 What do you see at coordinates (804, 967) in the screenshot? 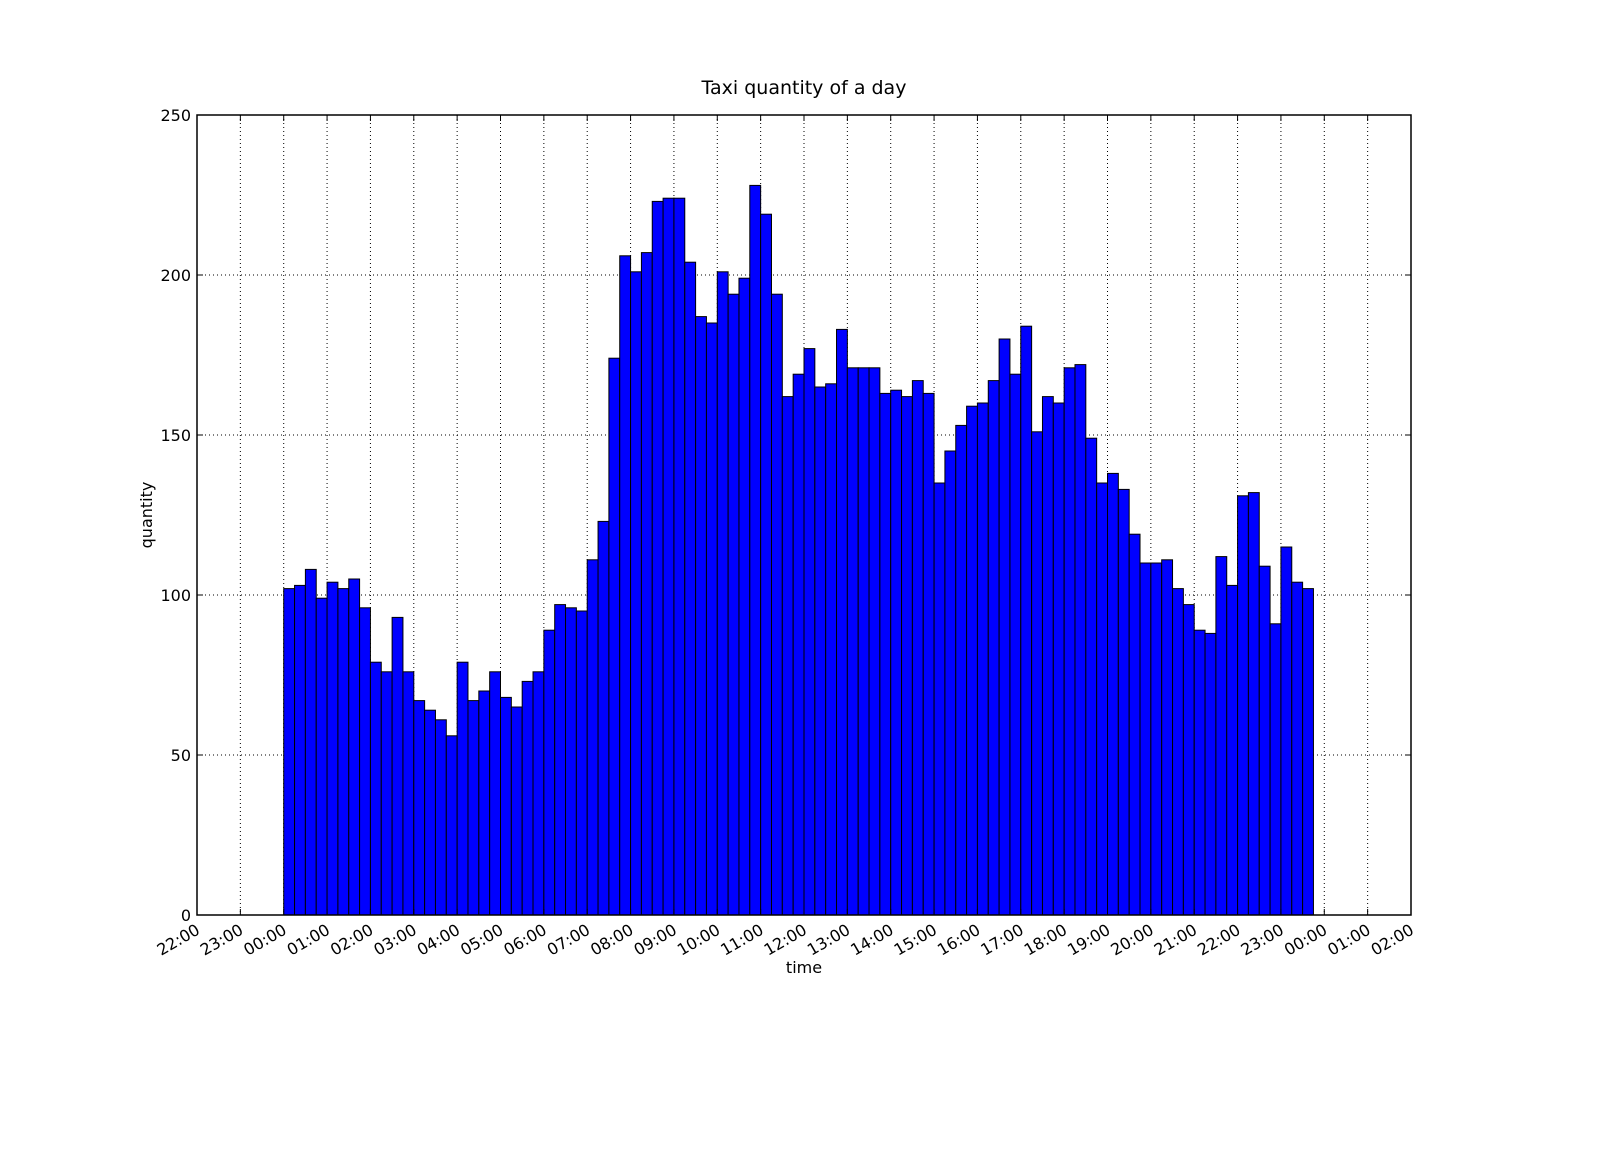
I see `x-axis-label: time` at bounding box center [804, 967].